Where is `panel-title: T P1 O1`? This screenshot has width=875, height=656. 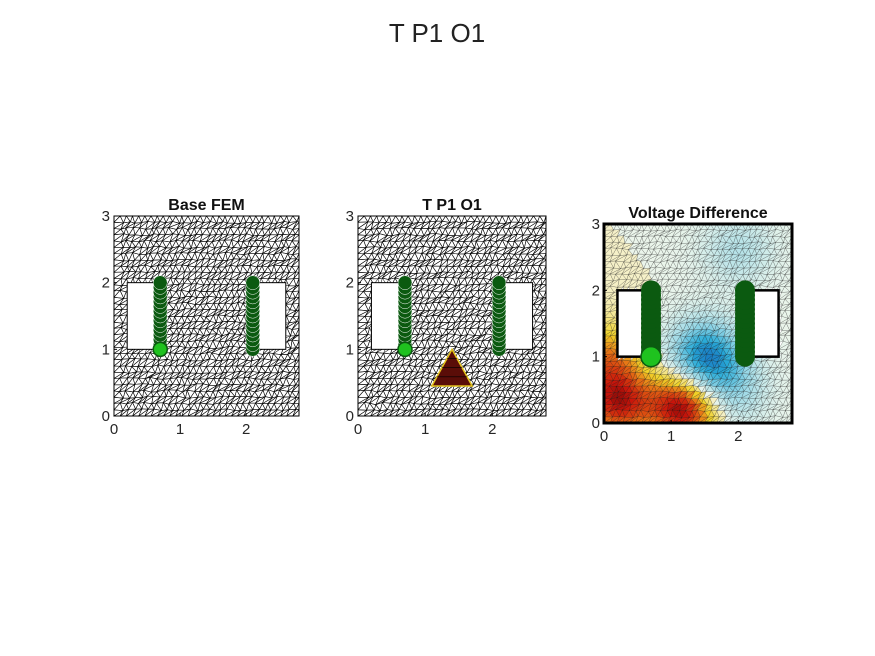 panel-title: T P1 O1 is located at coordinates (452, 205).